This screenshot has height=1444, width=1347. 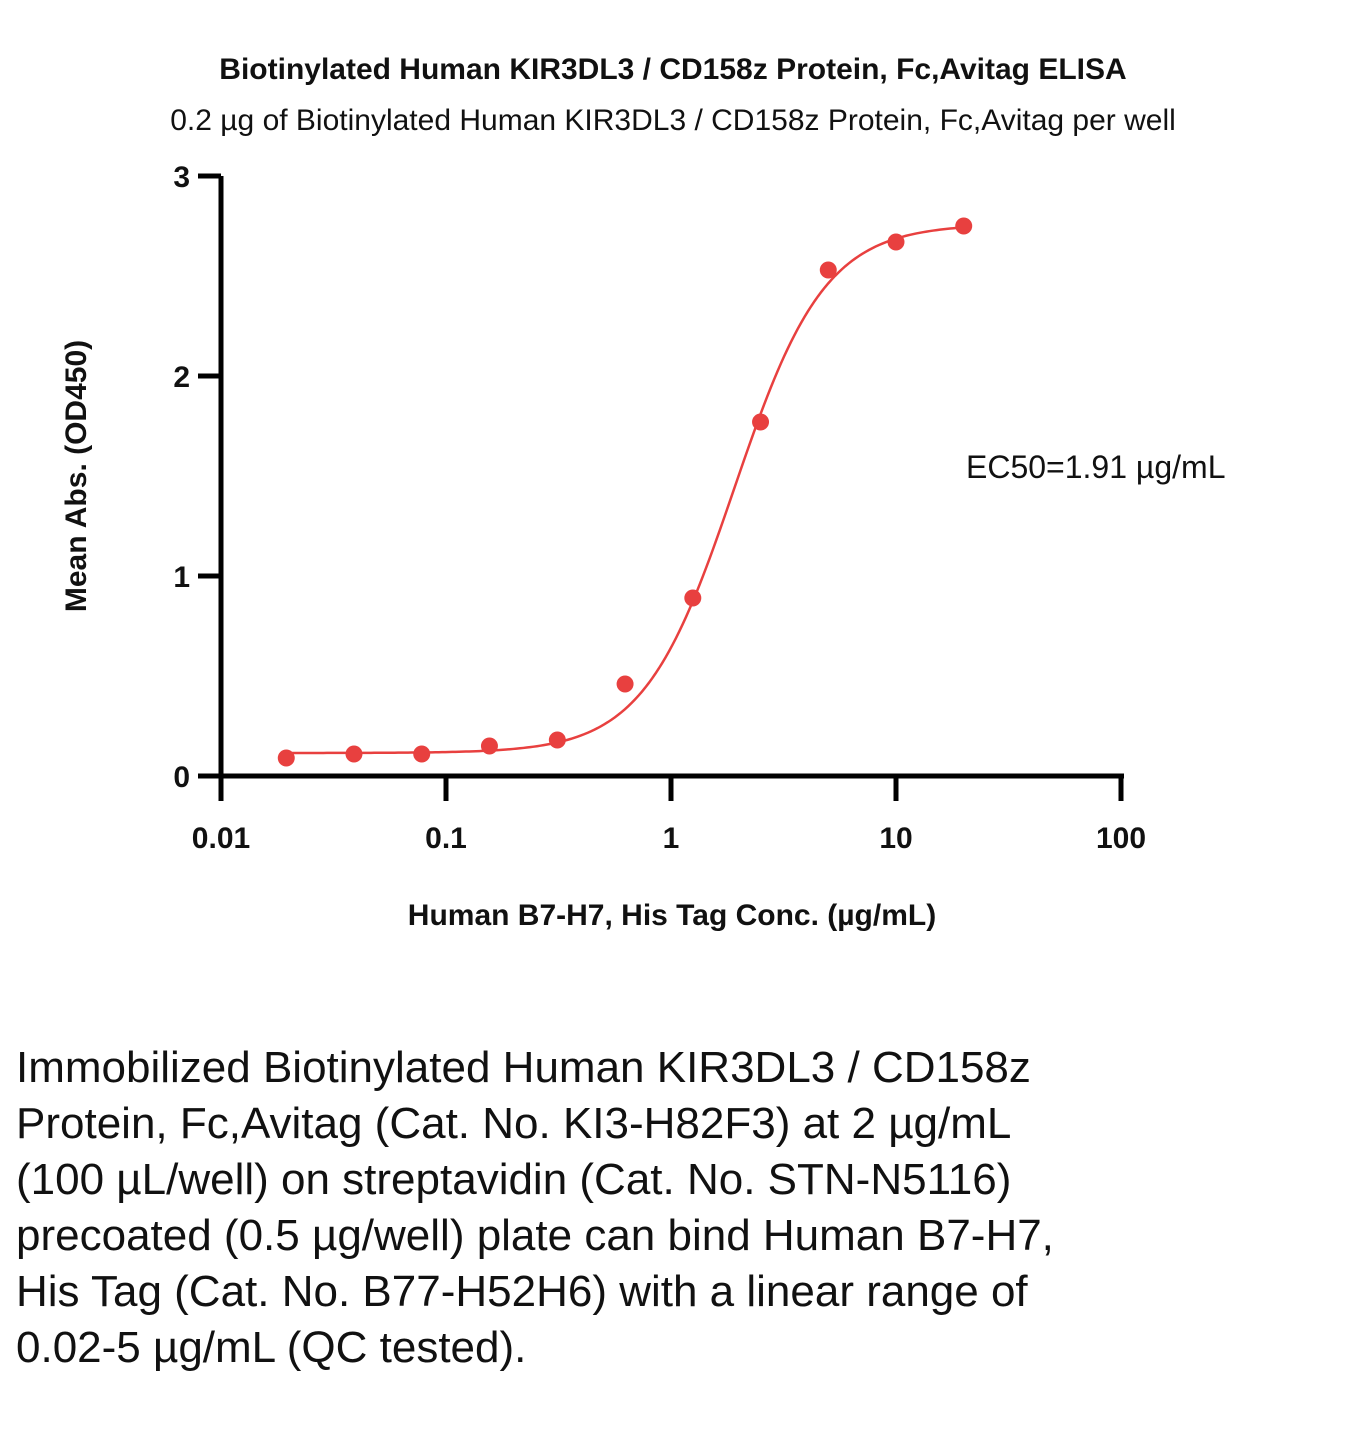 What do you see at coordinates (221, 838) in the screenshot?
I see `x-tick-label: 0.01` at bounding box center [221, 838].